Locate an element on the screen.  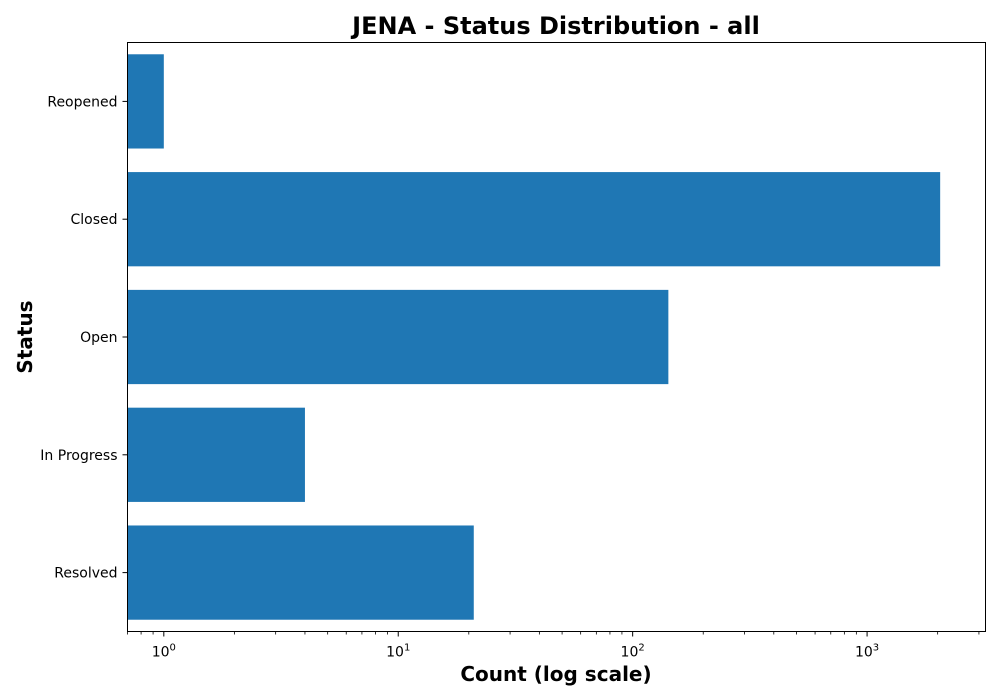
bar-in-progress is located at coordinates (216, 455).